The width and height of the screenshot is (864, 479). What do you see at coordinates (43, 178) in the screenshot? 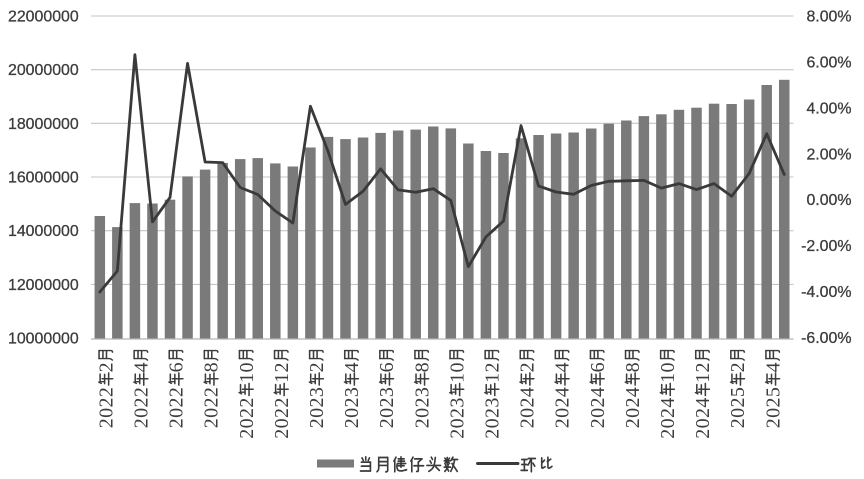
I see `svg-text: 16000000` at bounding box center [43, 178].